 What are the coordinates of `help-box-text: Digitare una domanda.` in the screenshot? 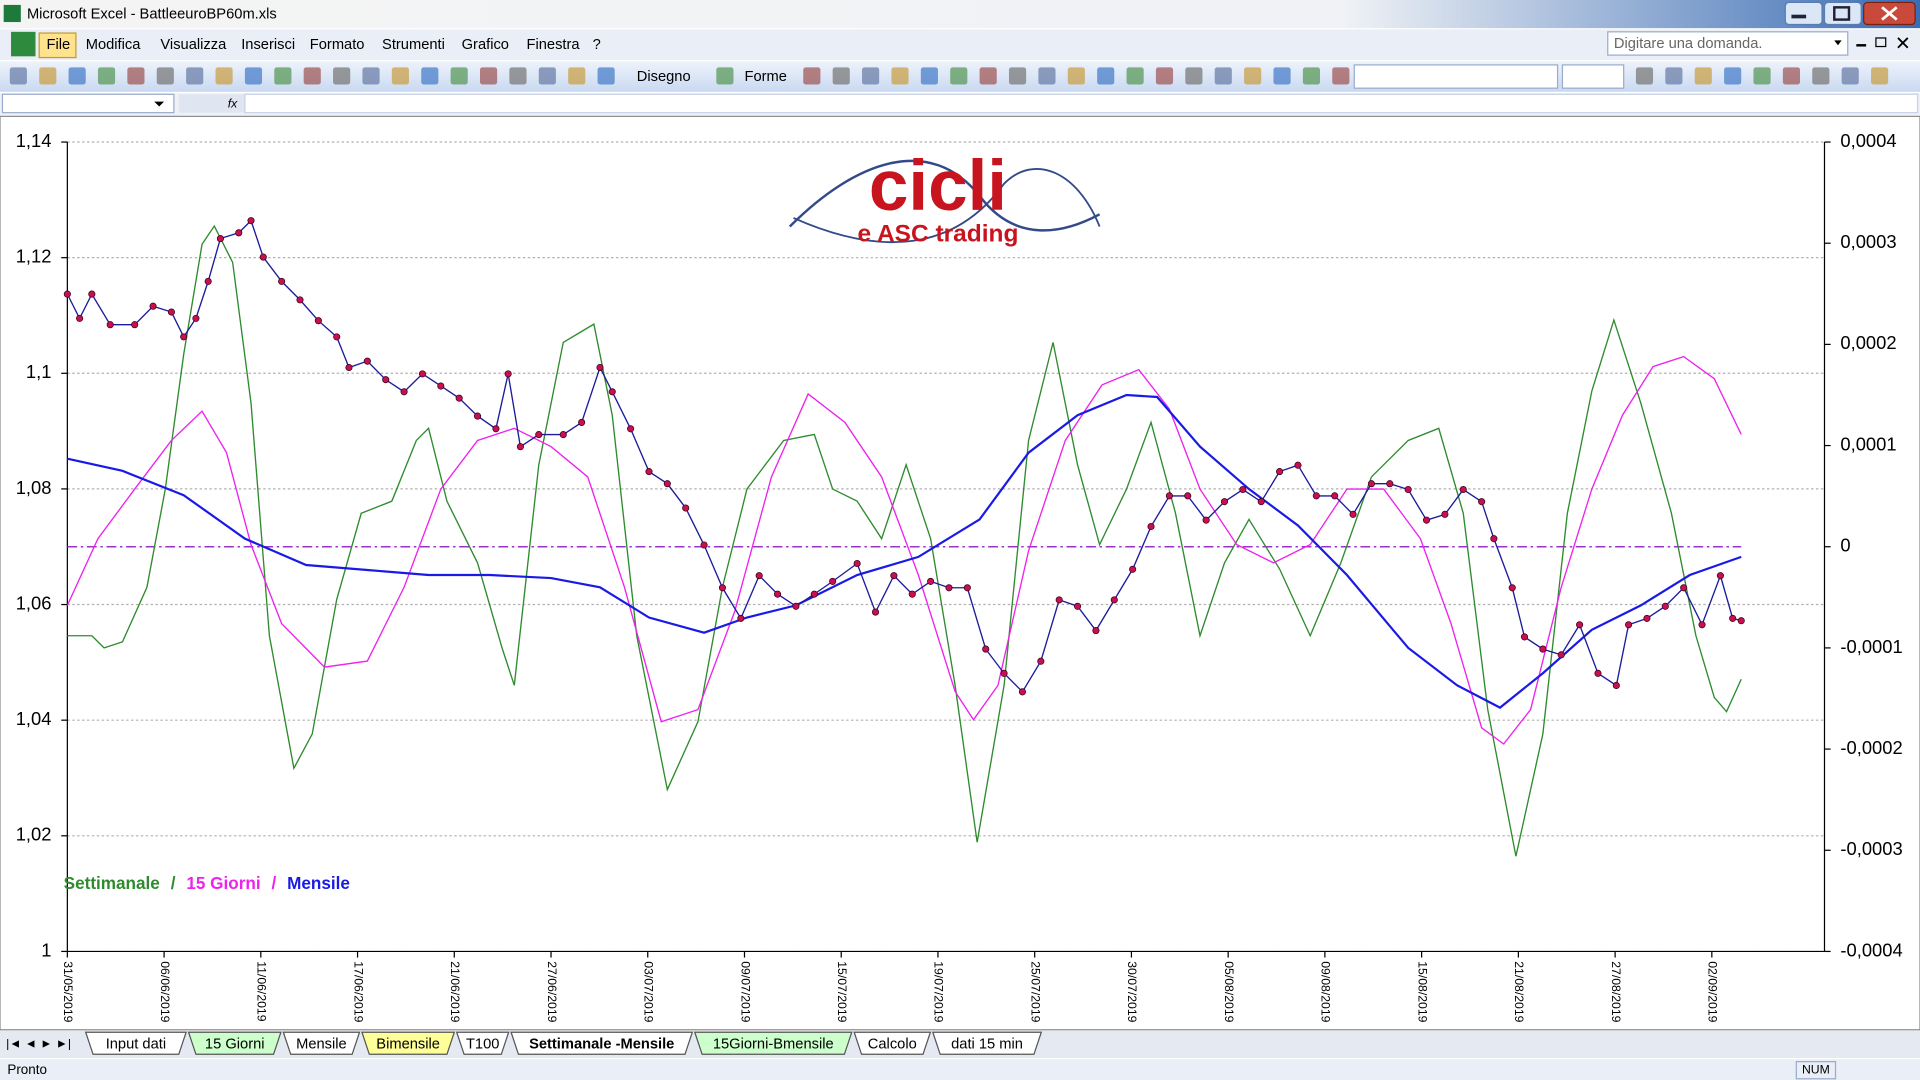 It's located at (1688, 44).